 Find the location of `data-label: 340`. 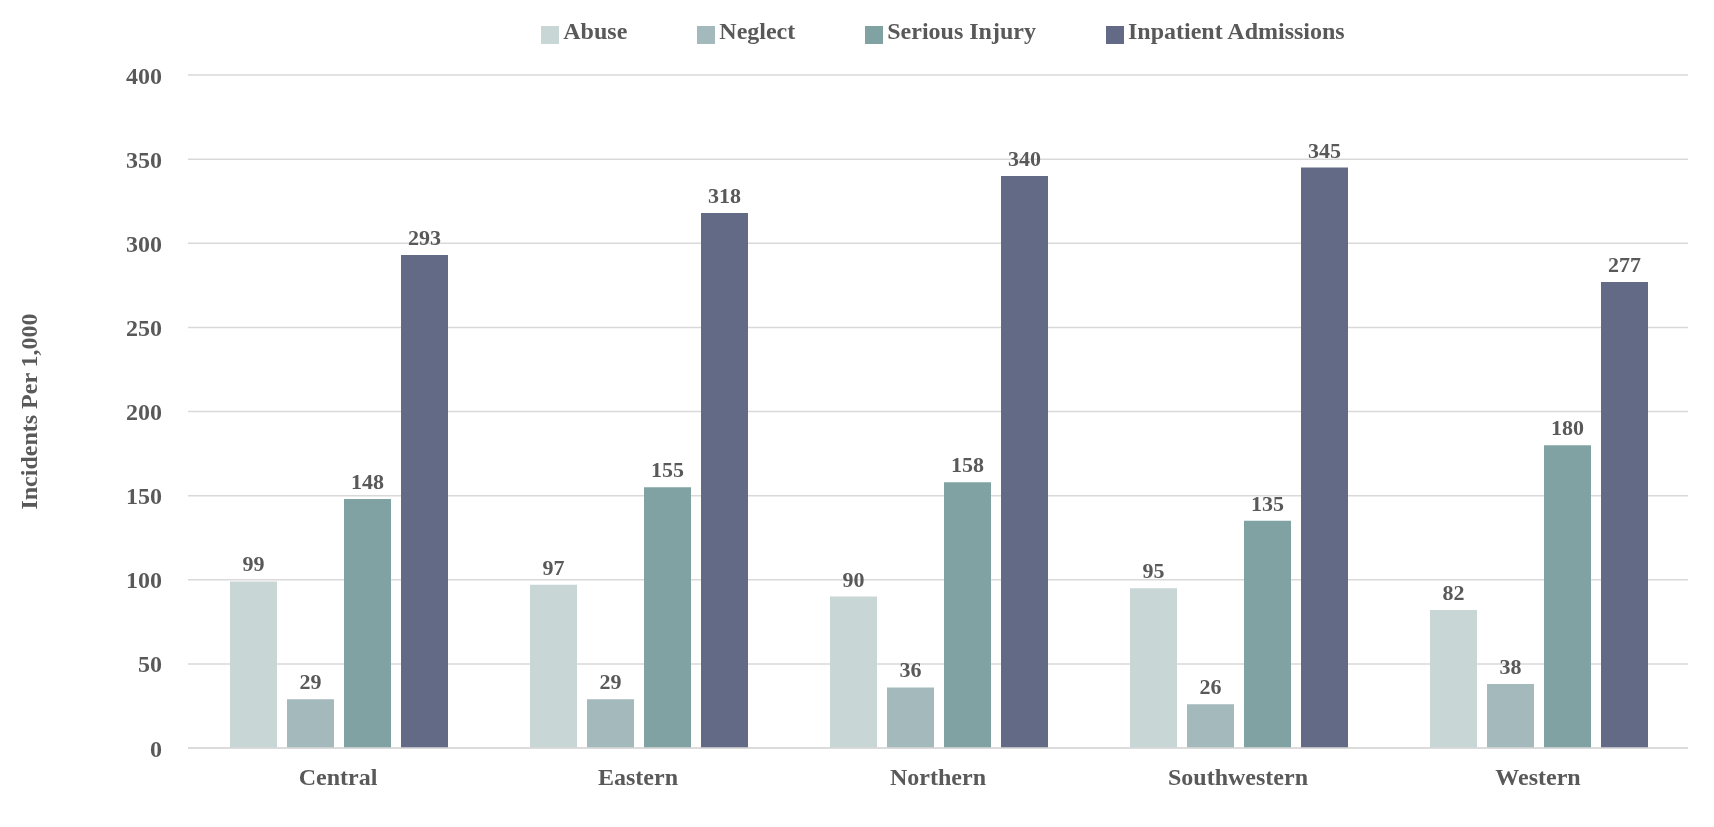

data-label: 340 is located at coordinates (1024, 158).